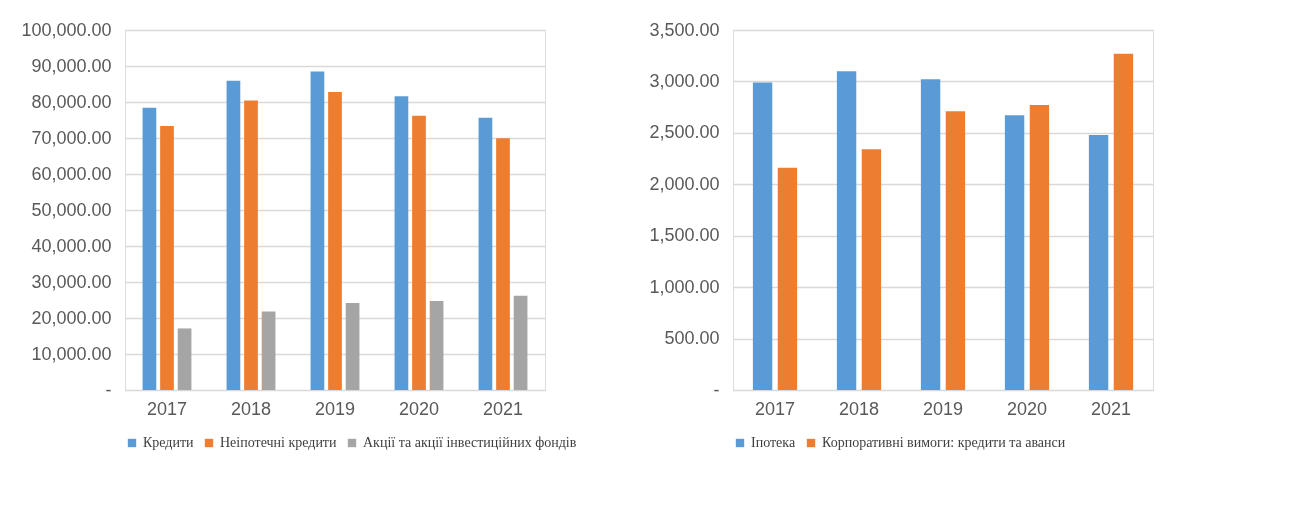  I want to click on y-tick-label: 2,500.00, so click(684, 132).